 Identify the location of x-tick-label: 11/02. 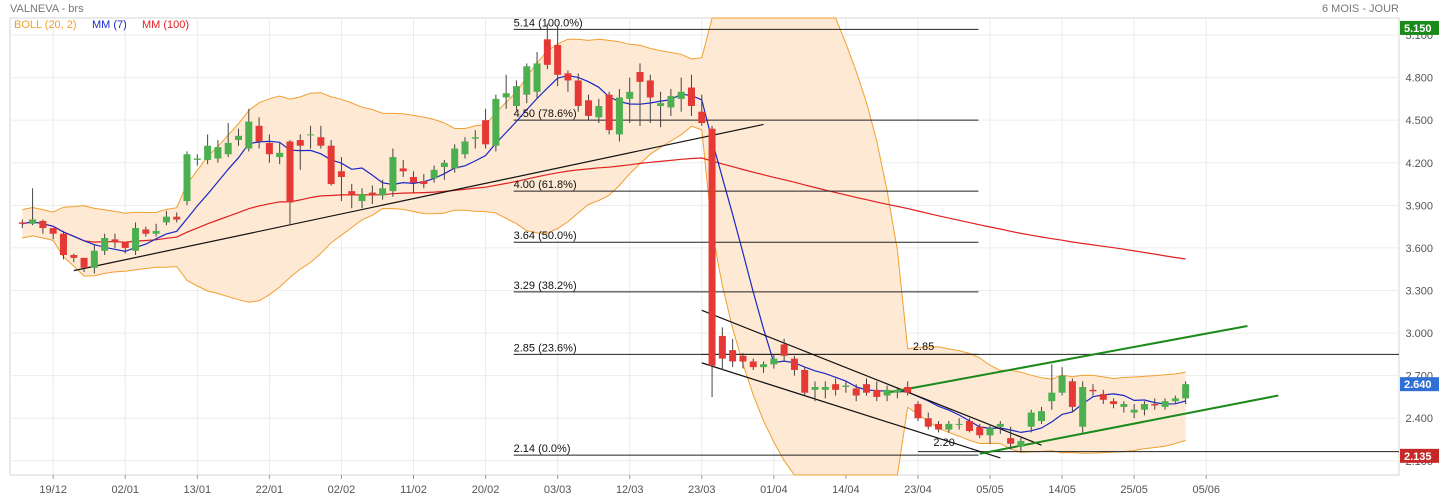
(413, 490).